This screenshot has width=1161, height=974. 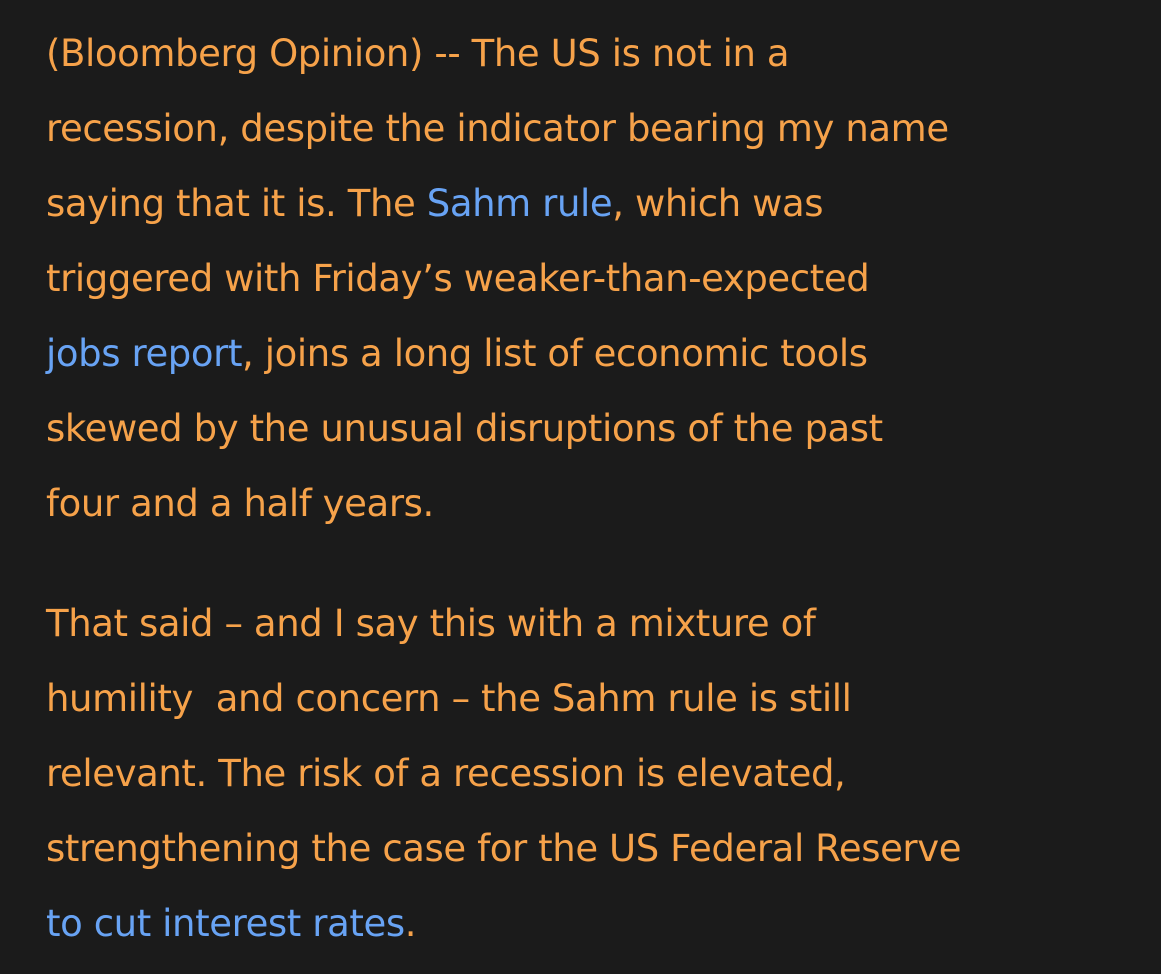 I want to click on text-line: four and a half years., so click(x=240, y=503).